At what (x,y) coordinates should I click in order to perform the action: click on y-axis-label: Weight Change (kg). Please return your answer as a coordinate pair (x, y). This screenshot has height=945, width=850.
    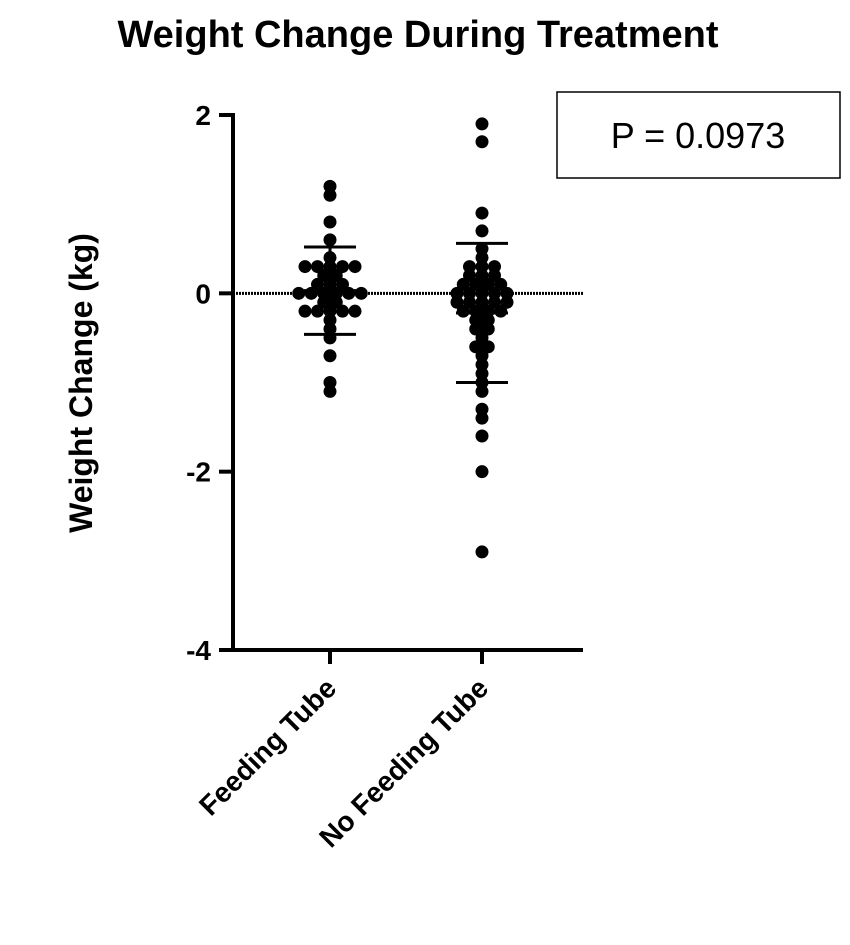
    Looking at the image, I should click on (81, 383).